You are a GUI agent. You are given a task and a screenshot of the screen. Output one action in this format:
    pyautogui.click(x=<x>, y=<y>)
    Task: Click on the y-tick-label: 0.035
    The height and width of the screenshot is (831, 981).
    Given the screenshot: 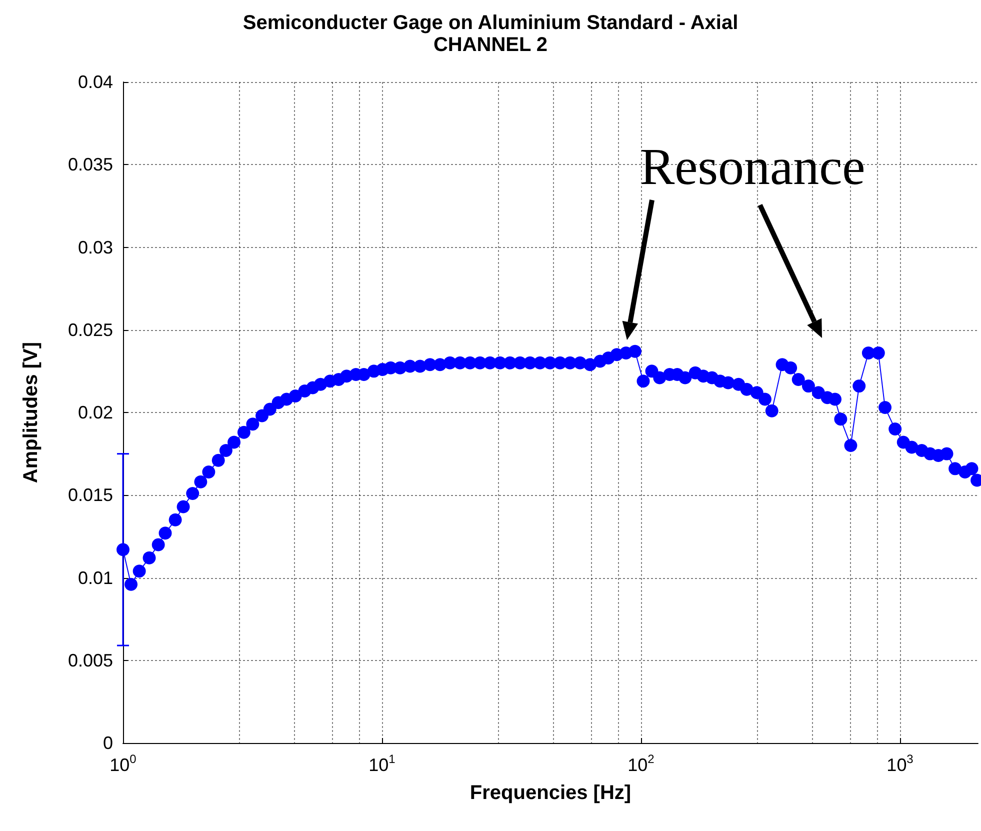 What is the action you would take?
    pyautogui.click(x=90, y=164)
    